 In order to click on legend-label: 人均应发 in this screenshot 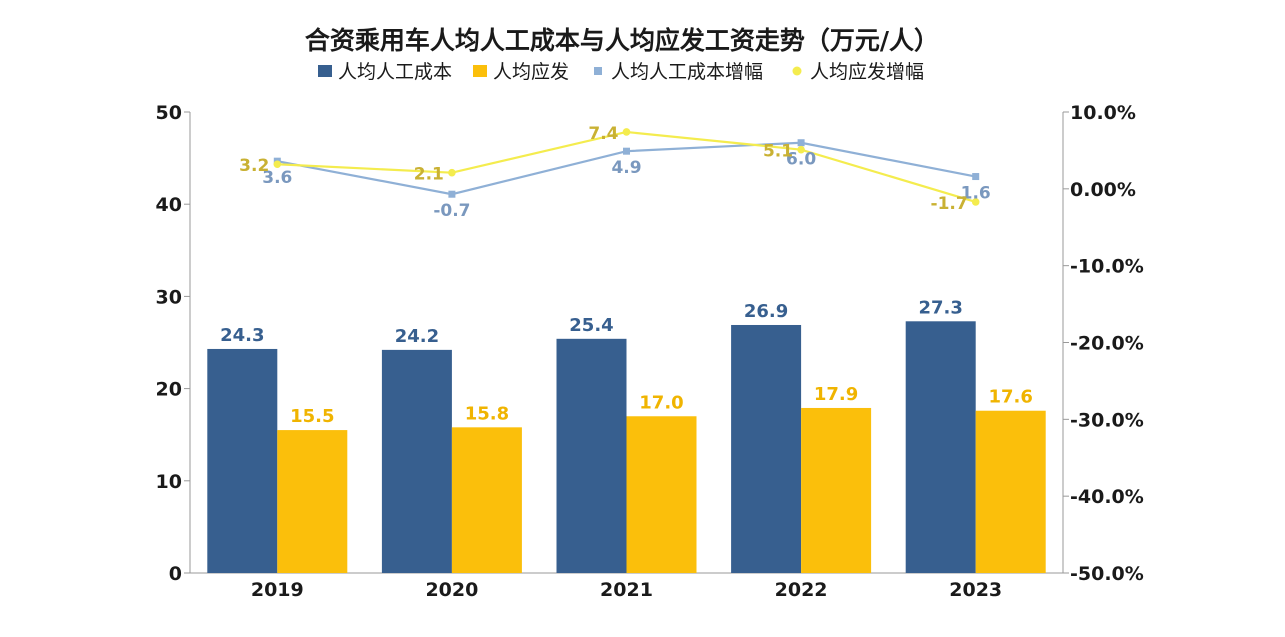, I will do `click(531, 72)`.